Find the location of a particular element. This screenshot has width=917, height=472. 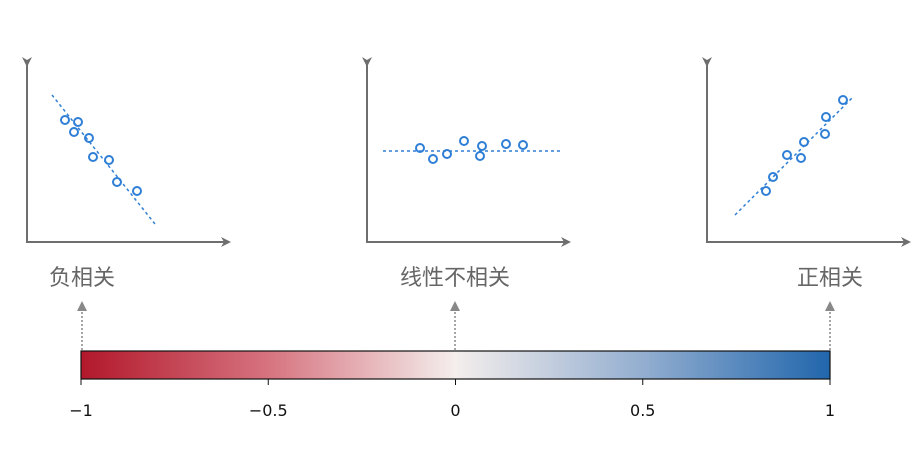

panel-negative: 负相关 is located at coordinates (126, 174).